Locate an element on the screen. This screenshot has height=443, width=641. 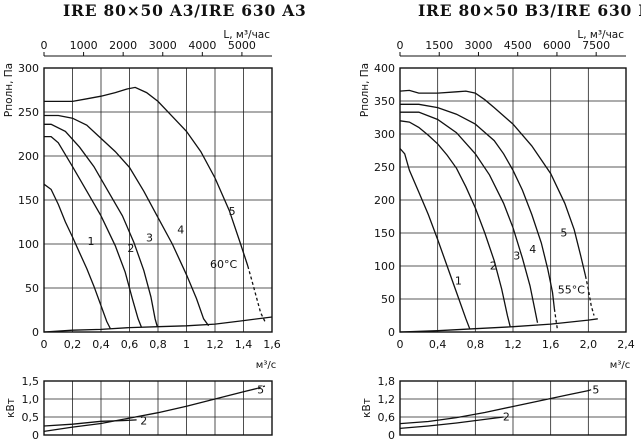
left-x-tick-label: 0,6 is located at coordinates (130, 344).